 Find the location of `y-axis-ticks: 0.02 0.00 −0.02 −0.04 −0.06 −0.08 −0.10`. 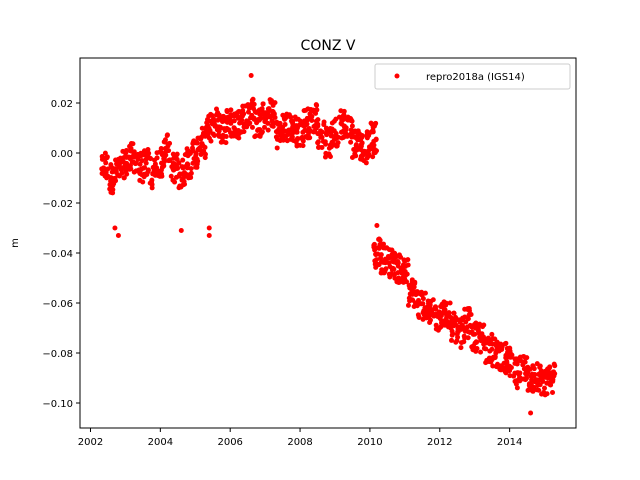

y-axis-ticks: 0.02 0.00 −0.02 −0.04 −0.06 −0.08 −0.10 is located at coordinates (61, 254).